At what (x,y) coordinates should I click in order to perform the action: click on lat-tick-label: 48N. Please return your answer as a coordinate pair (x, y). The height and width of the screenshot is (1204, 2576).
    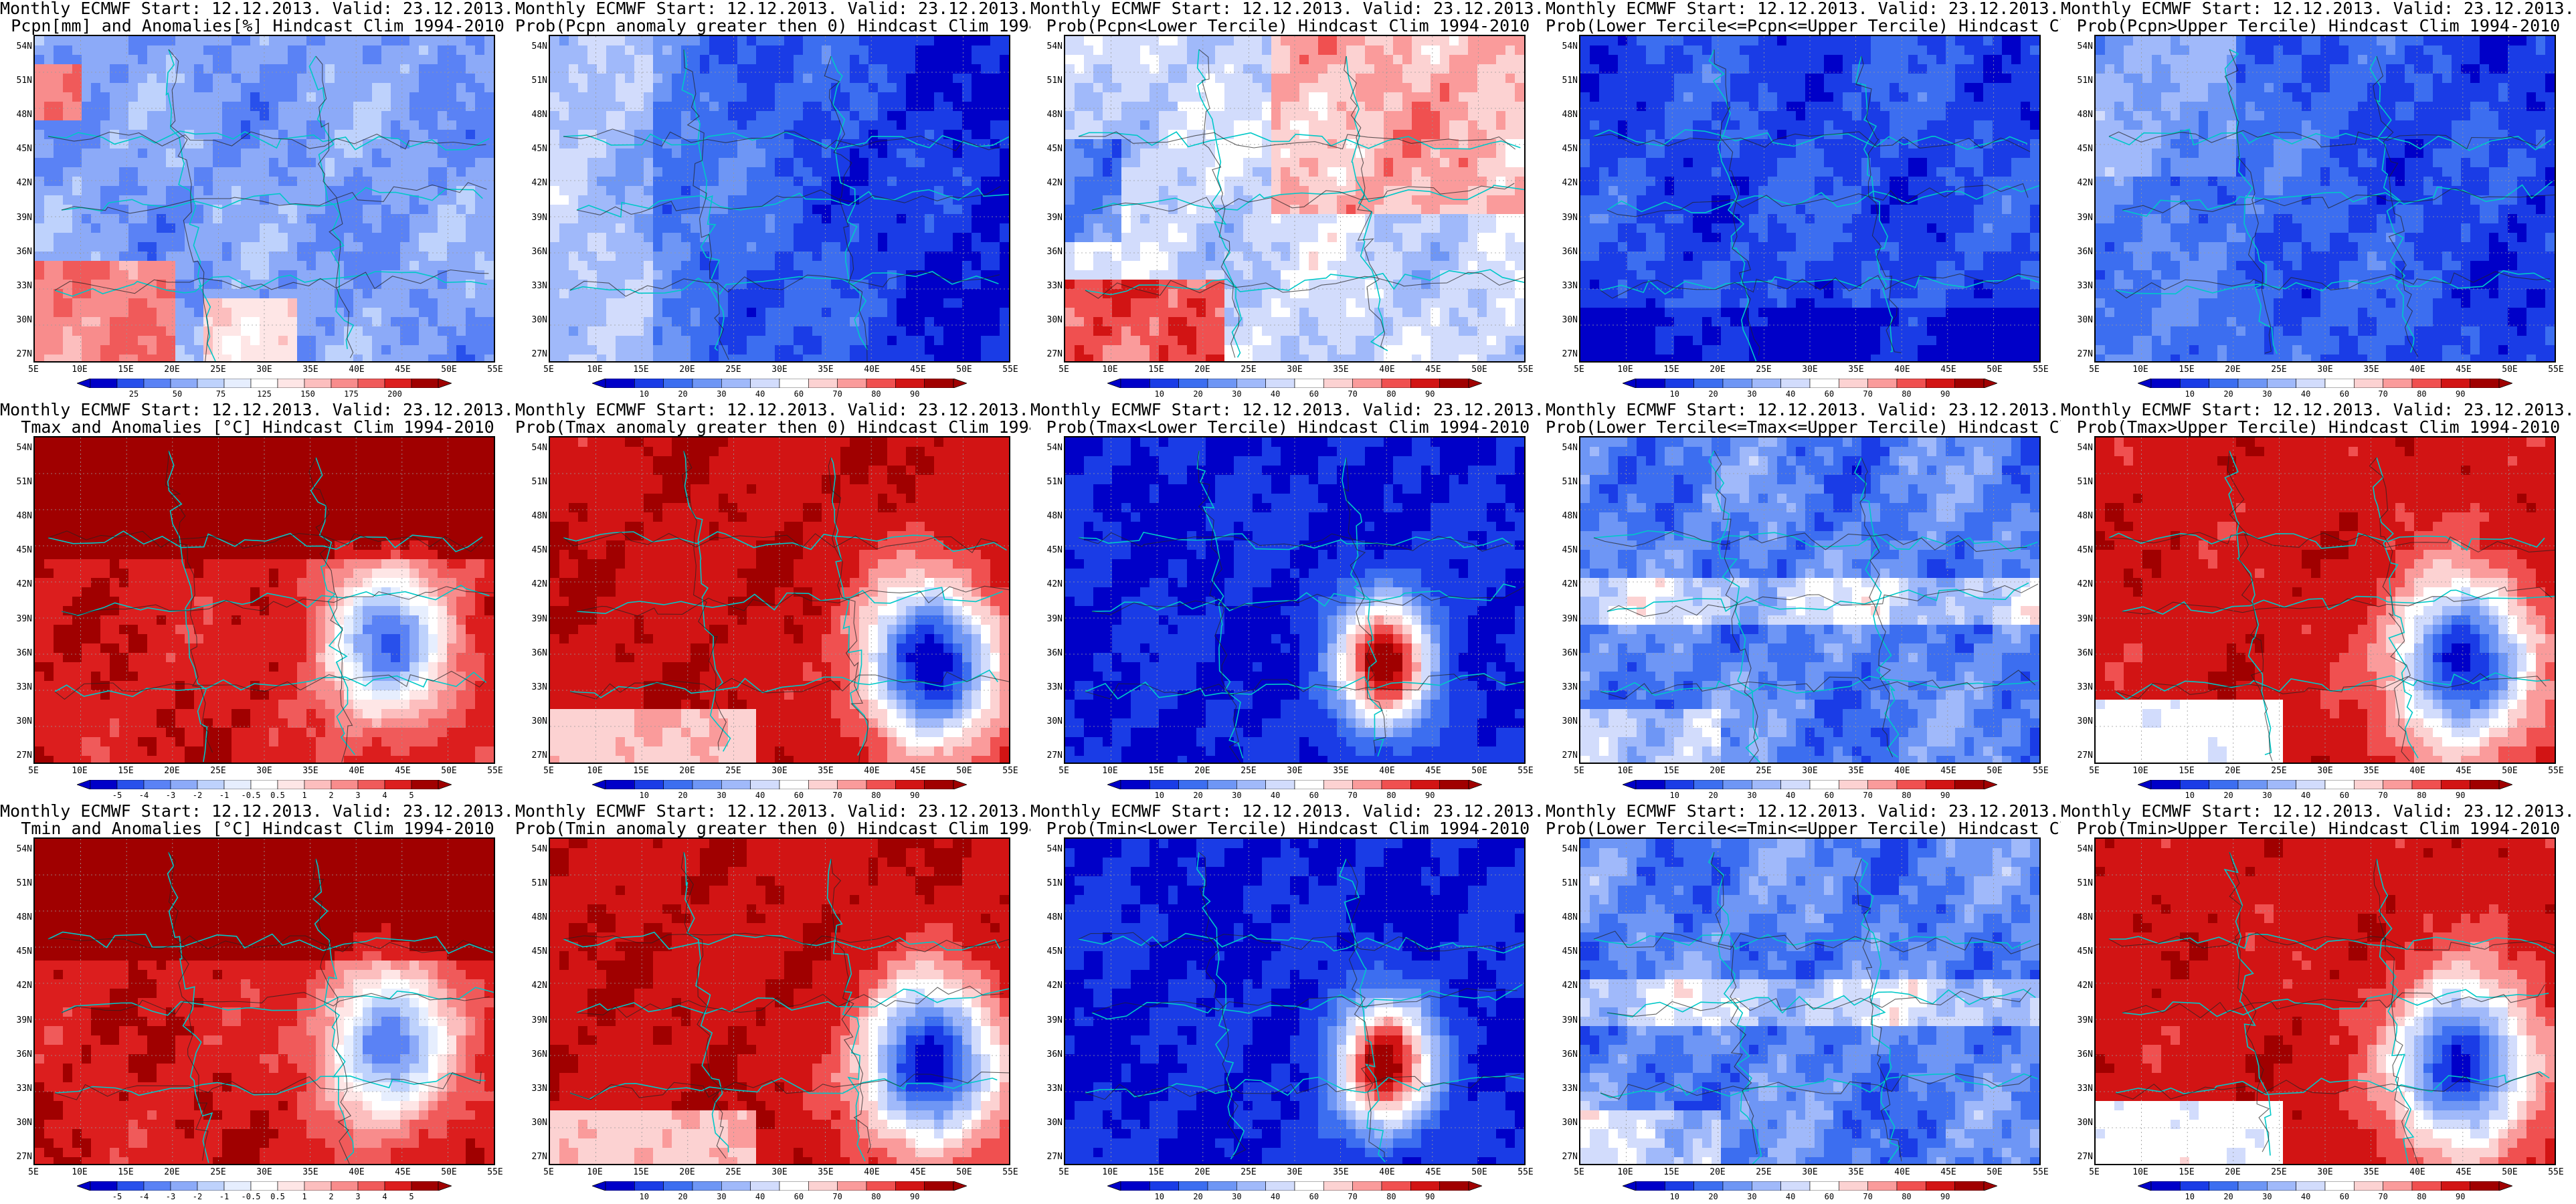
    Looking at the image, I should click on (1054, 115).